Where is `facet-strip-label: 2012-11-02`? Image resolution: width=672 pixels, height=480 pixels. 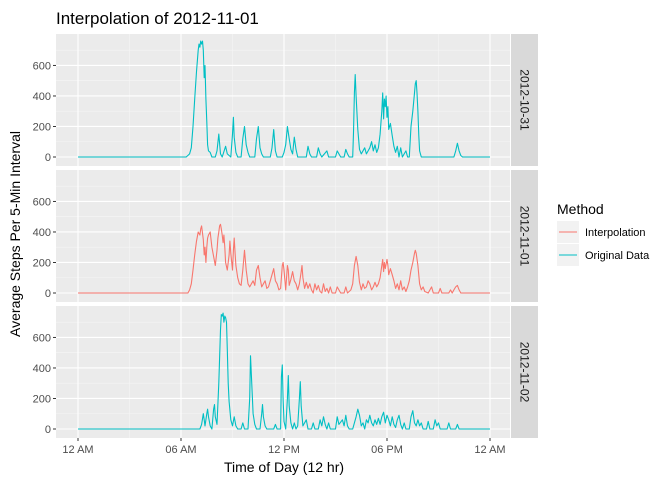
facet-strip-label: 2012-11-02 is located at coordinates (525, 372).